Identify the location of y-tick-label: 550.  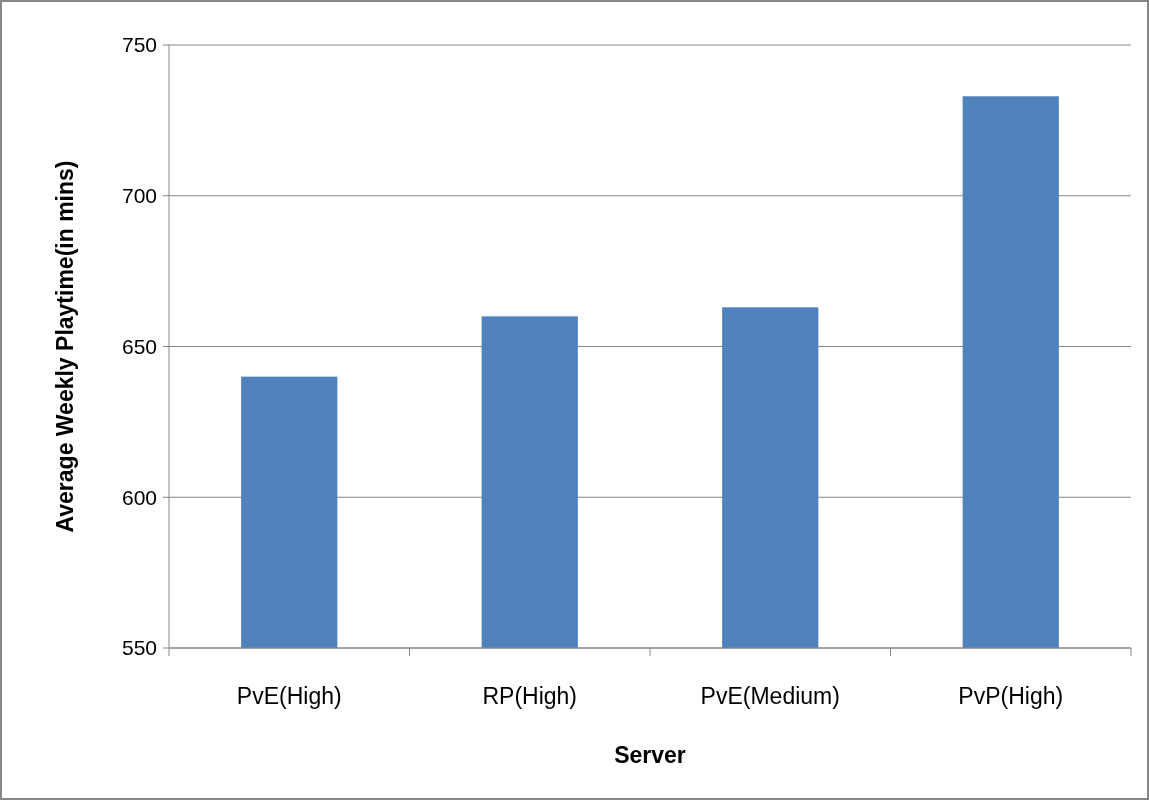
(139, 648).